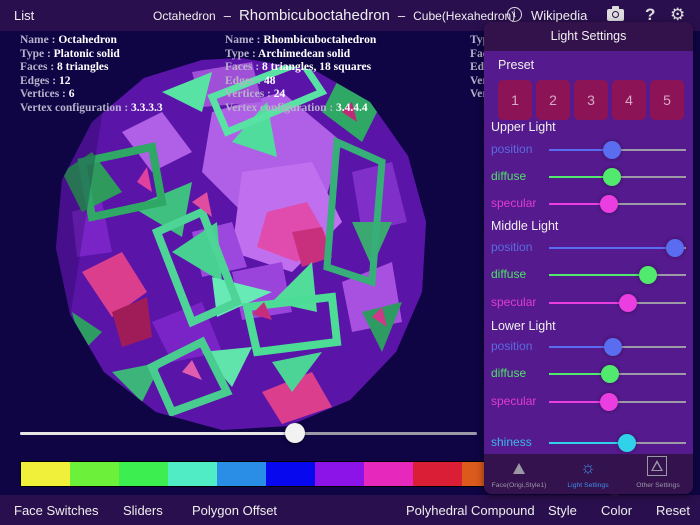 The image size is (700, 525). What do you see at coordinates (37, 53) in the screenshot?
I see `info-key: Type :` at bounding box center [37, 53].